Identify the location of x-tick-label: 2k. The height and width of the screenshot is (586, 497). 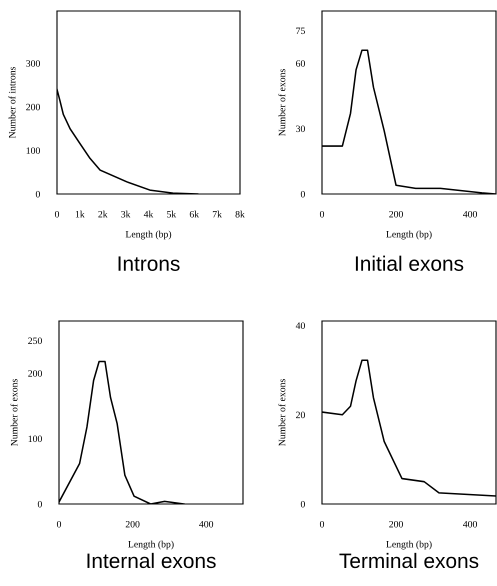
(103, 214).